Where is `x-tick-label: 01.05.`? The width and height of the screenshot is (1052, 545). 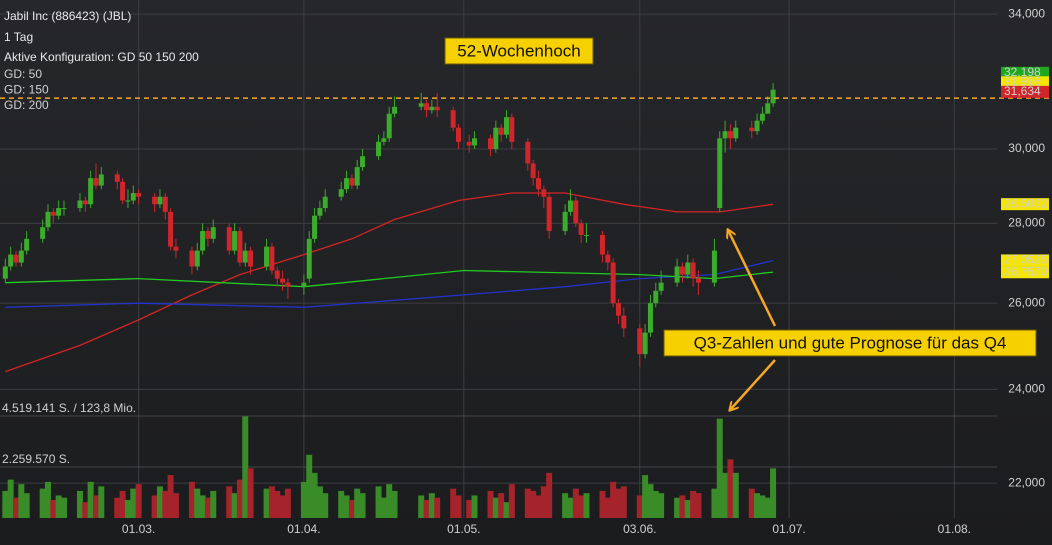 x-tick-label: 01.05. is located at coordinates (463, 529).